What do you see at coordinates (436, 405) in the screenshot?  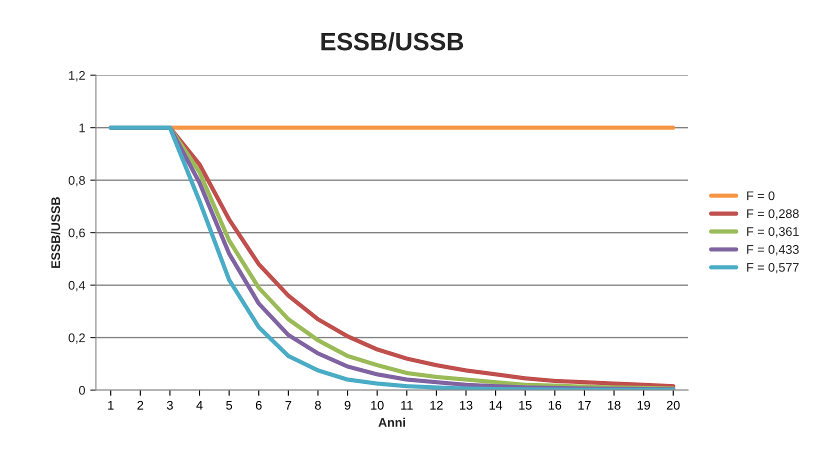 I see `x-tick-label: 12` at bounding box center [436, 405].